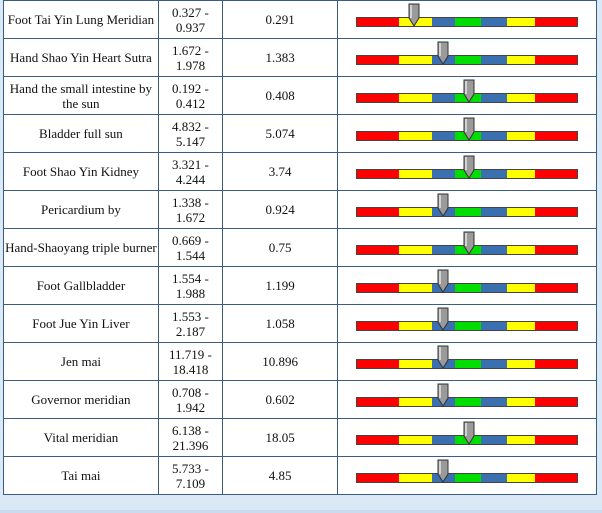 The width and height of the screenshot is (602, 513). Describe the element at coordinates (190, 430) in the screenshot. I see `range-low: 6.138 -` at that location.